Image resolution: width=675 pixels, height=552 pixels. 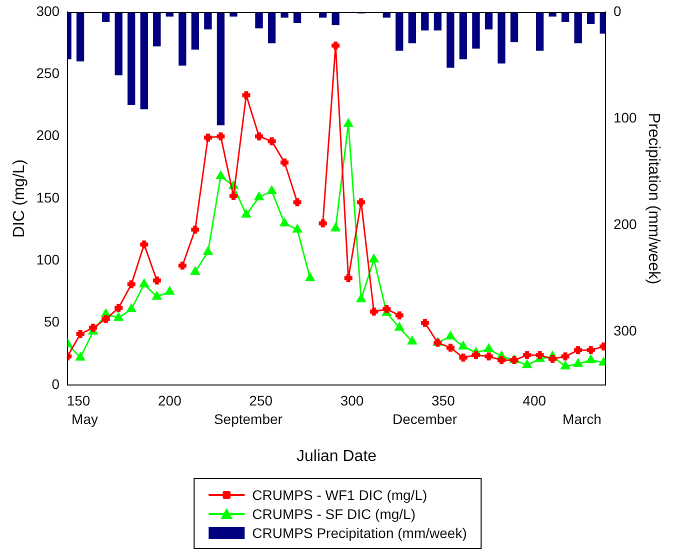 I want to click on x-tick-label: 200, so click(x=170, y=400).